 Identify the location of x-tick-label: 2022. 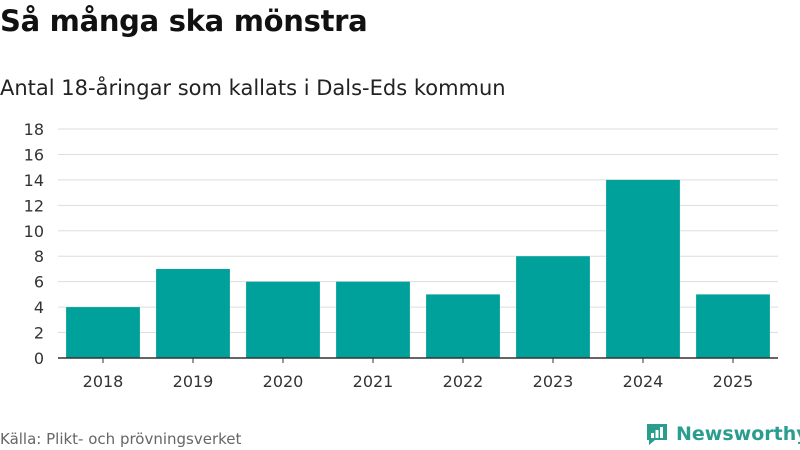
(463, 381).